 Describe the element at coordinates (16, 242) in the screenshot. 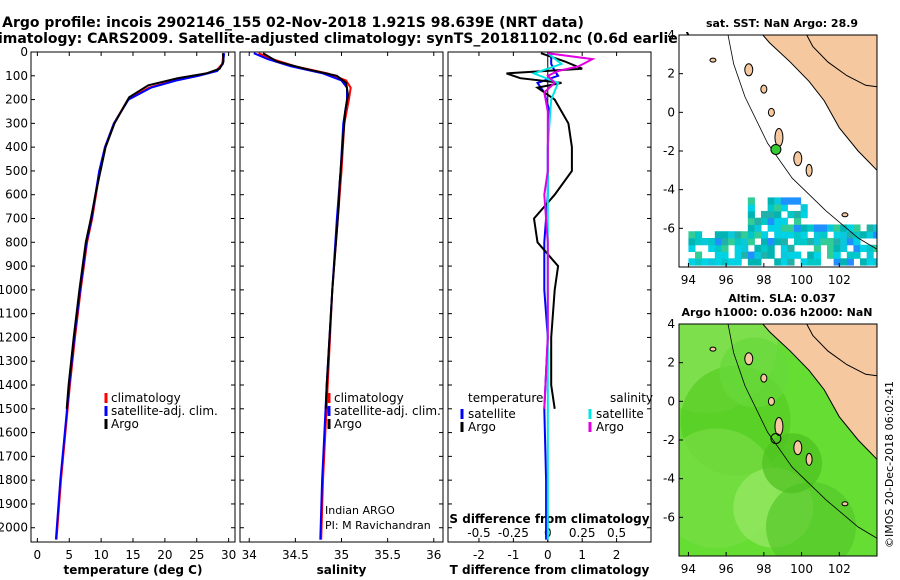

I see `y-tick-label: 800` at that location.